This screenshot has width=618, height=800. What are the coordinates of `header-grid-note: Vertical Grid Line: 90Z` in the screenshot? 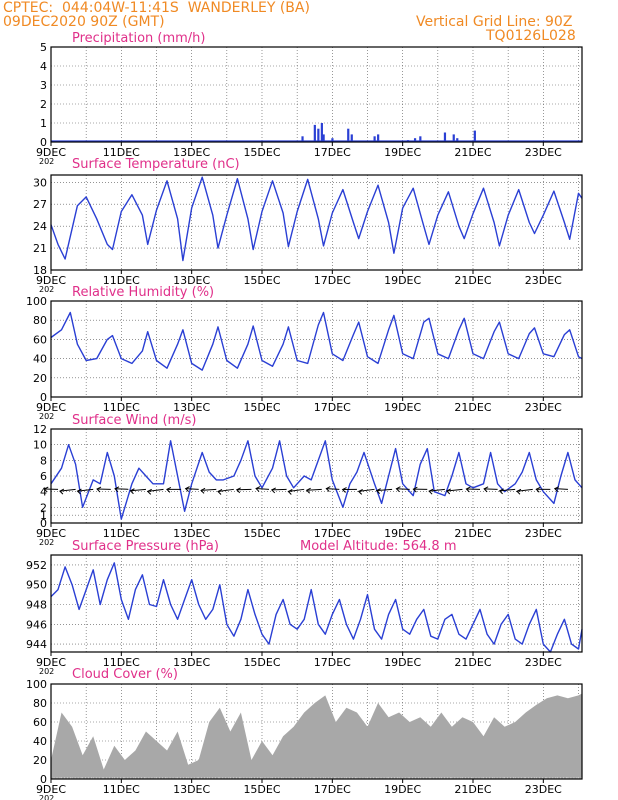 It's located at (494, 22).